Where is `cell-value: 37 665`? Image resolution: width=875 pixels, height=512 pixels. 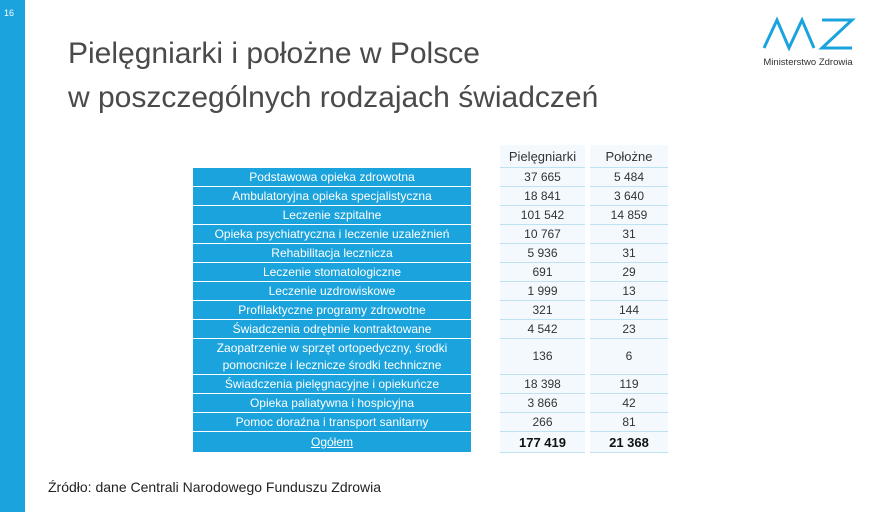
cell-value: 37 665 is located at coordinates (542, 177).